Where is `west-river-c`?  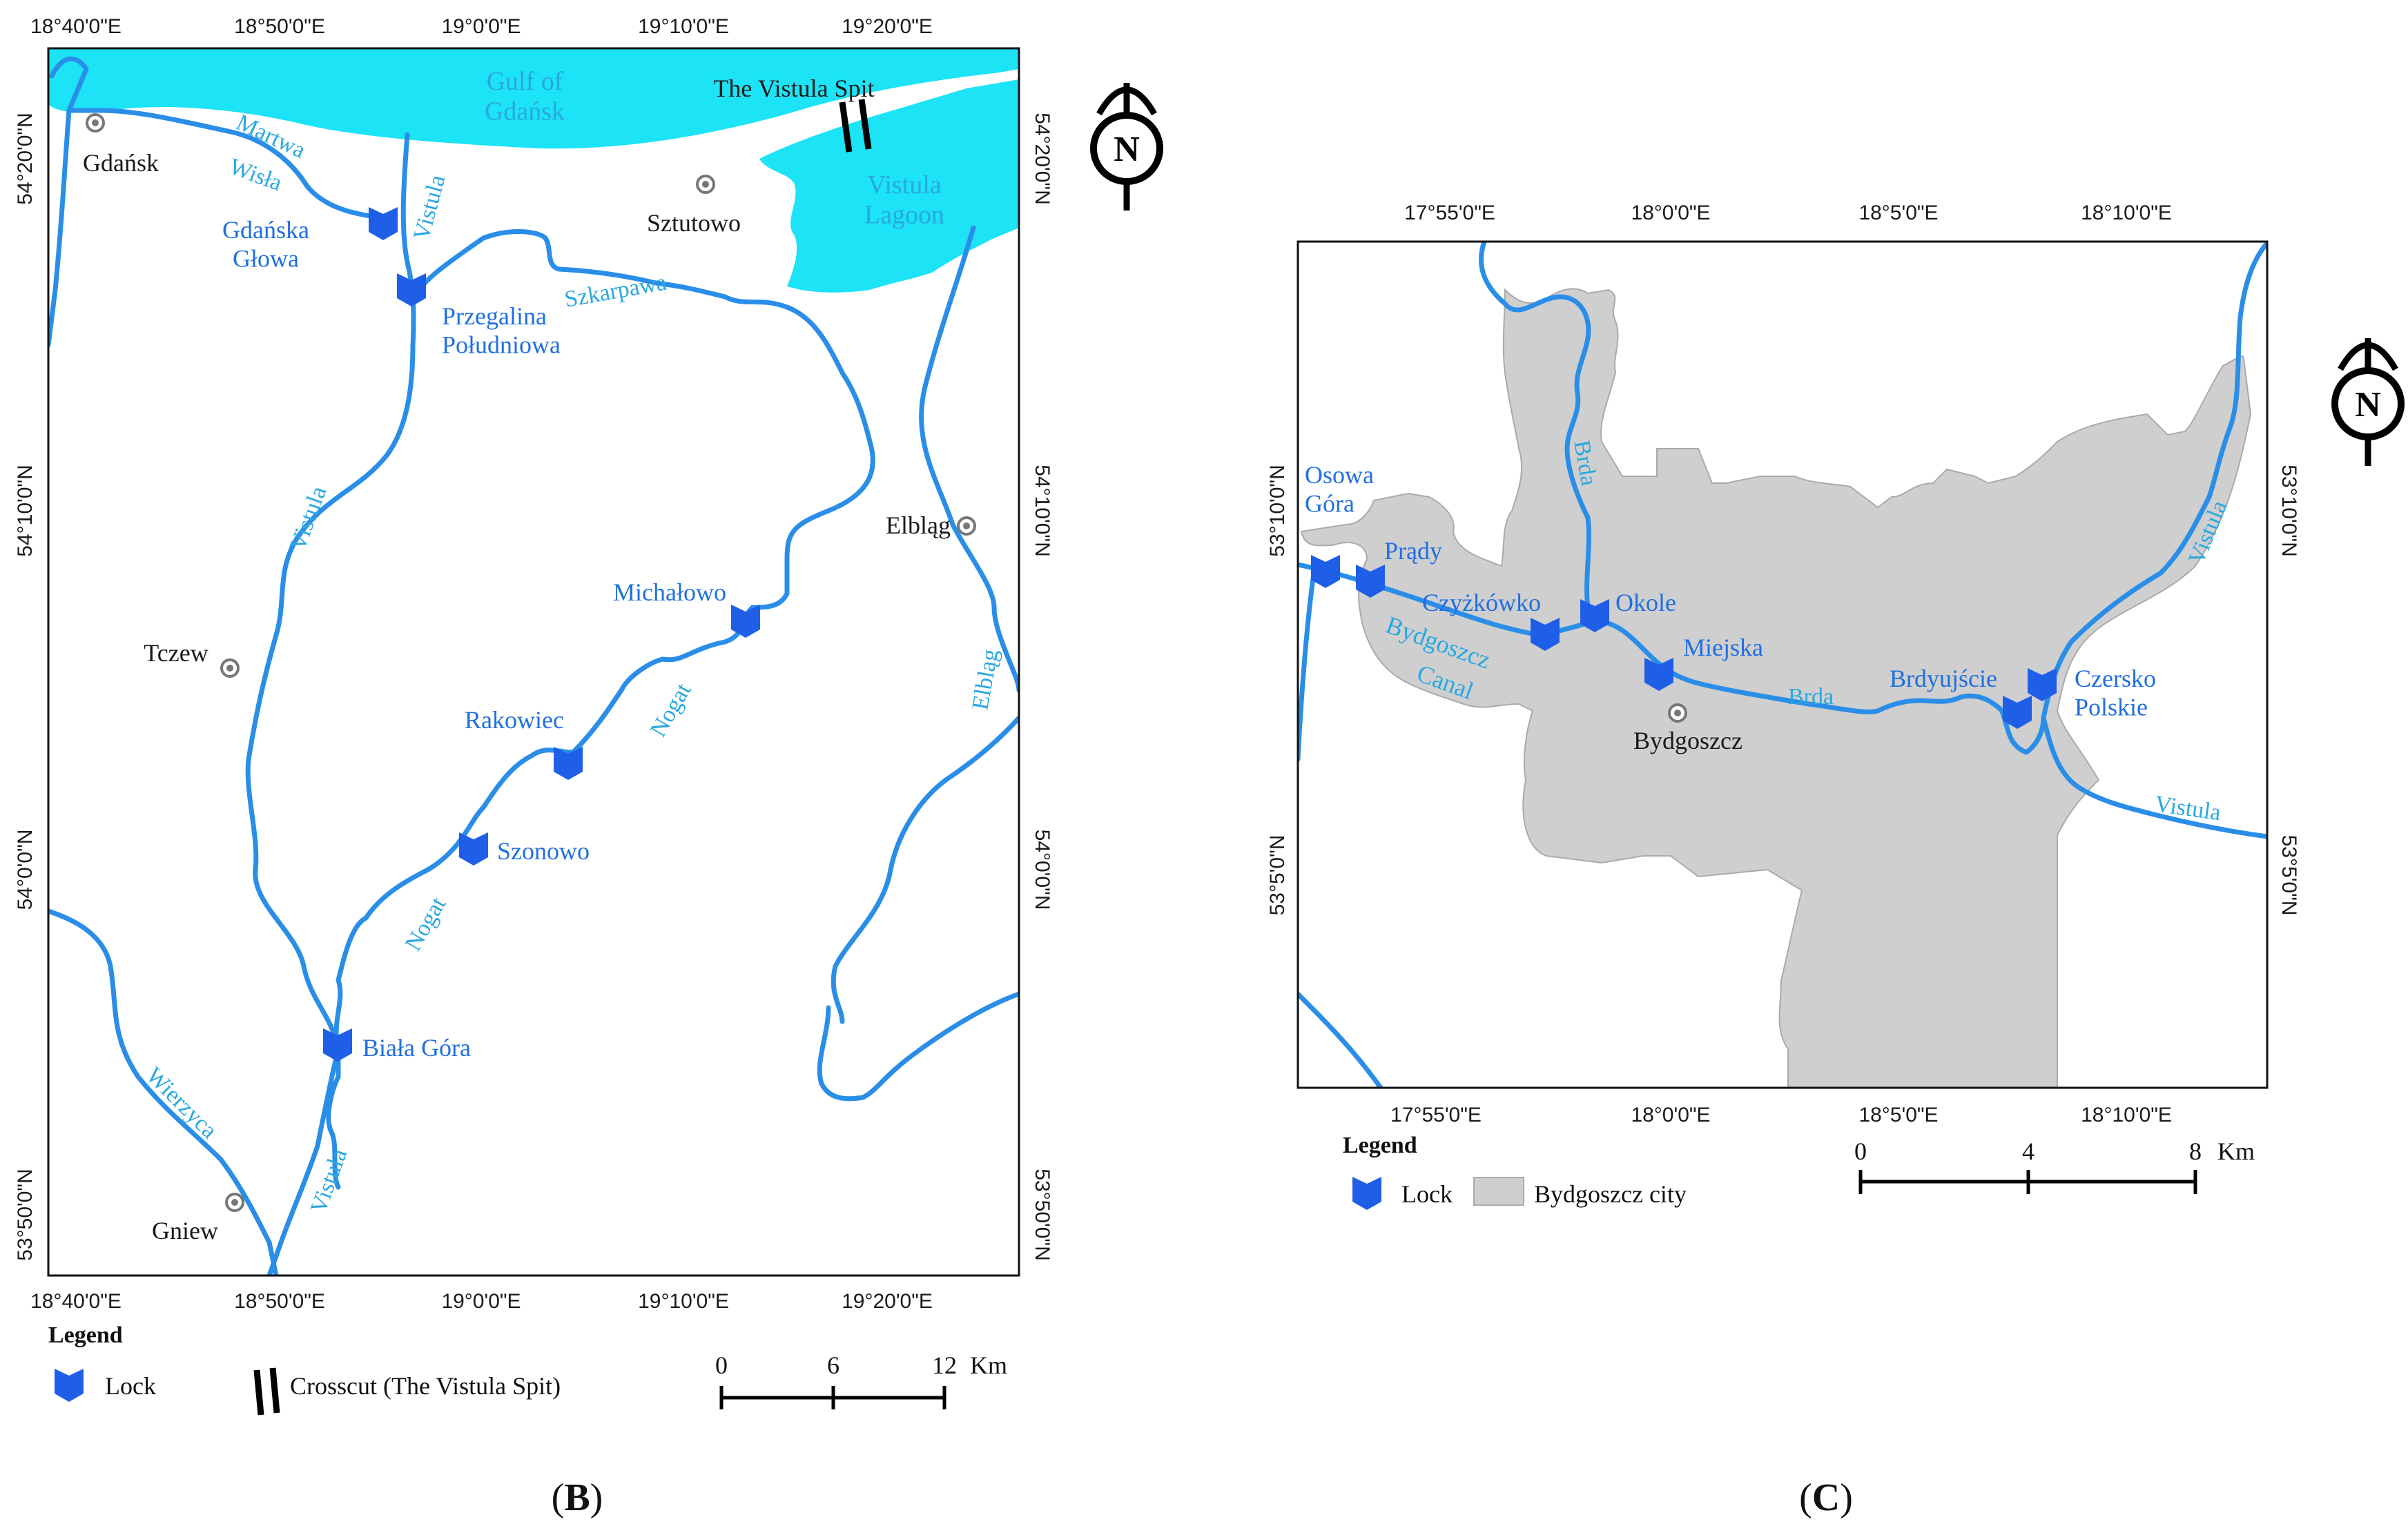
west-river-c is located at coordinates (1308, 662).